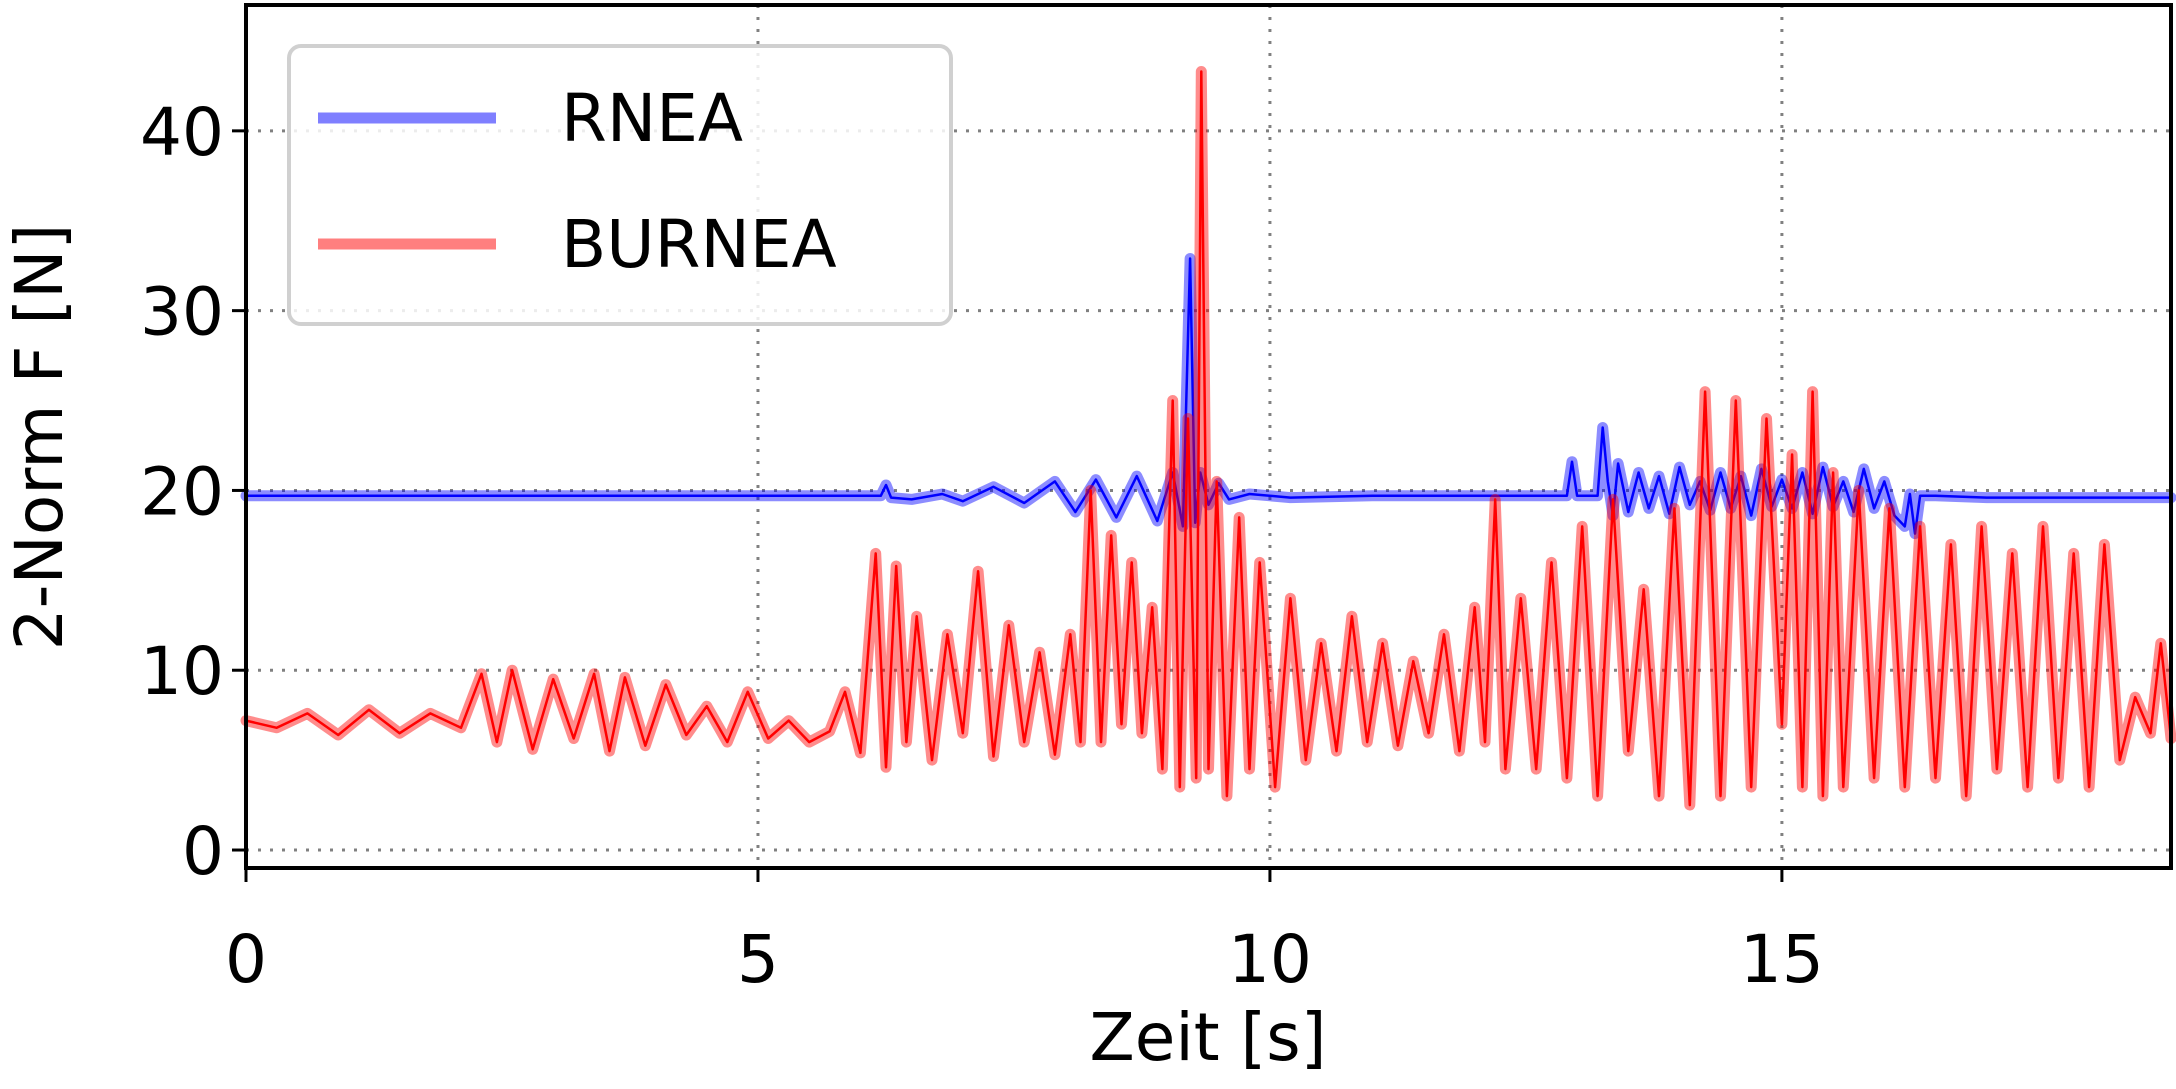 This screenshot has width=2176, height=1089. Describe the element at coordinates (203, 851) in the screenshot. I see `y-tick-label: 0` at that location.